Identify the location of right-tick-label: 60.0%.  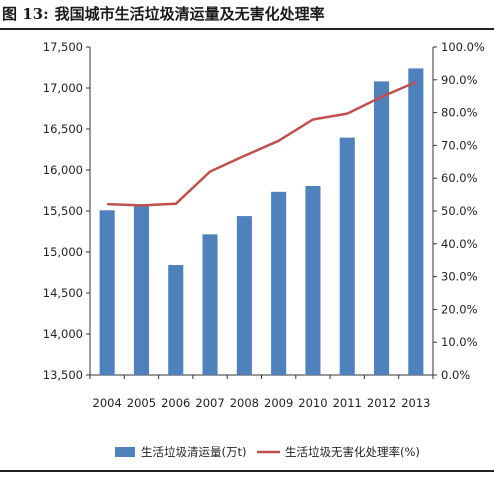
(459, 178).